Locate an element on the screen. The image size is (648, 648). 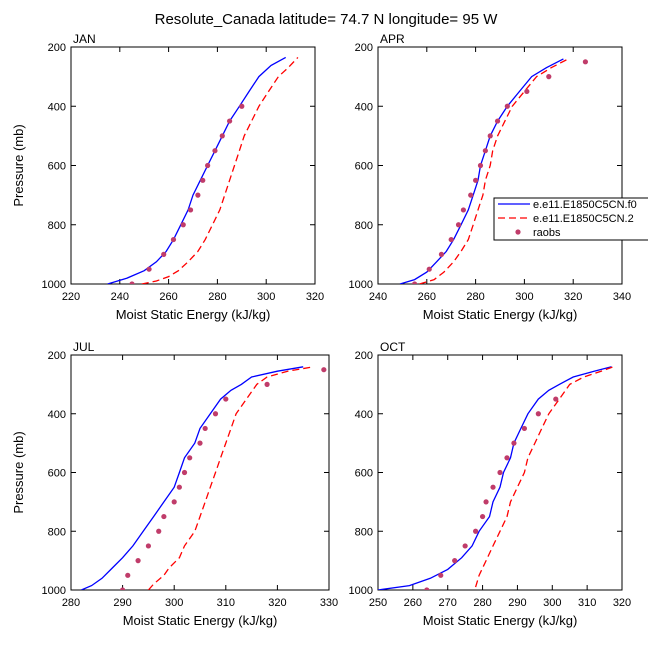
legend-label-model_b: e.e11.E1850C5CN.2 is located at coordinates (583, 219).